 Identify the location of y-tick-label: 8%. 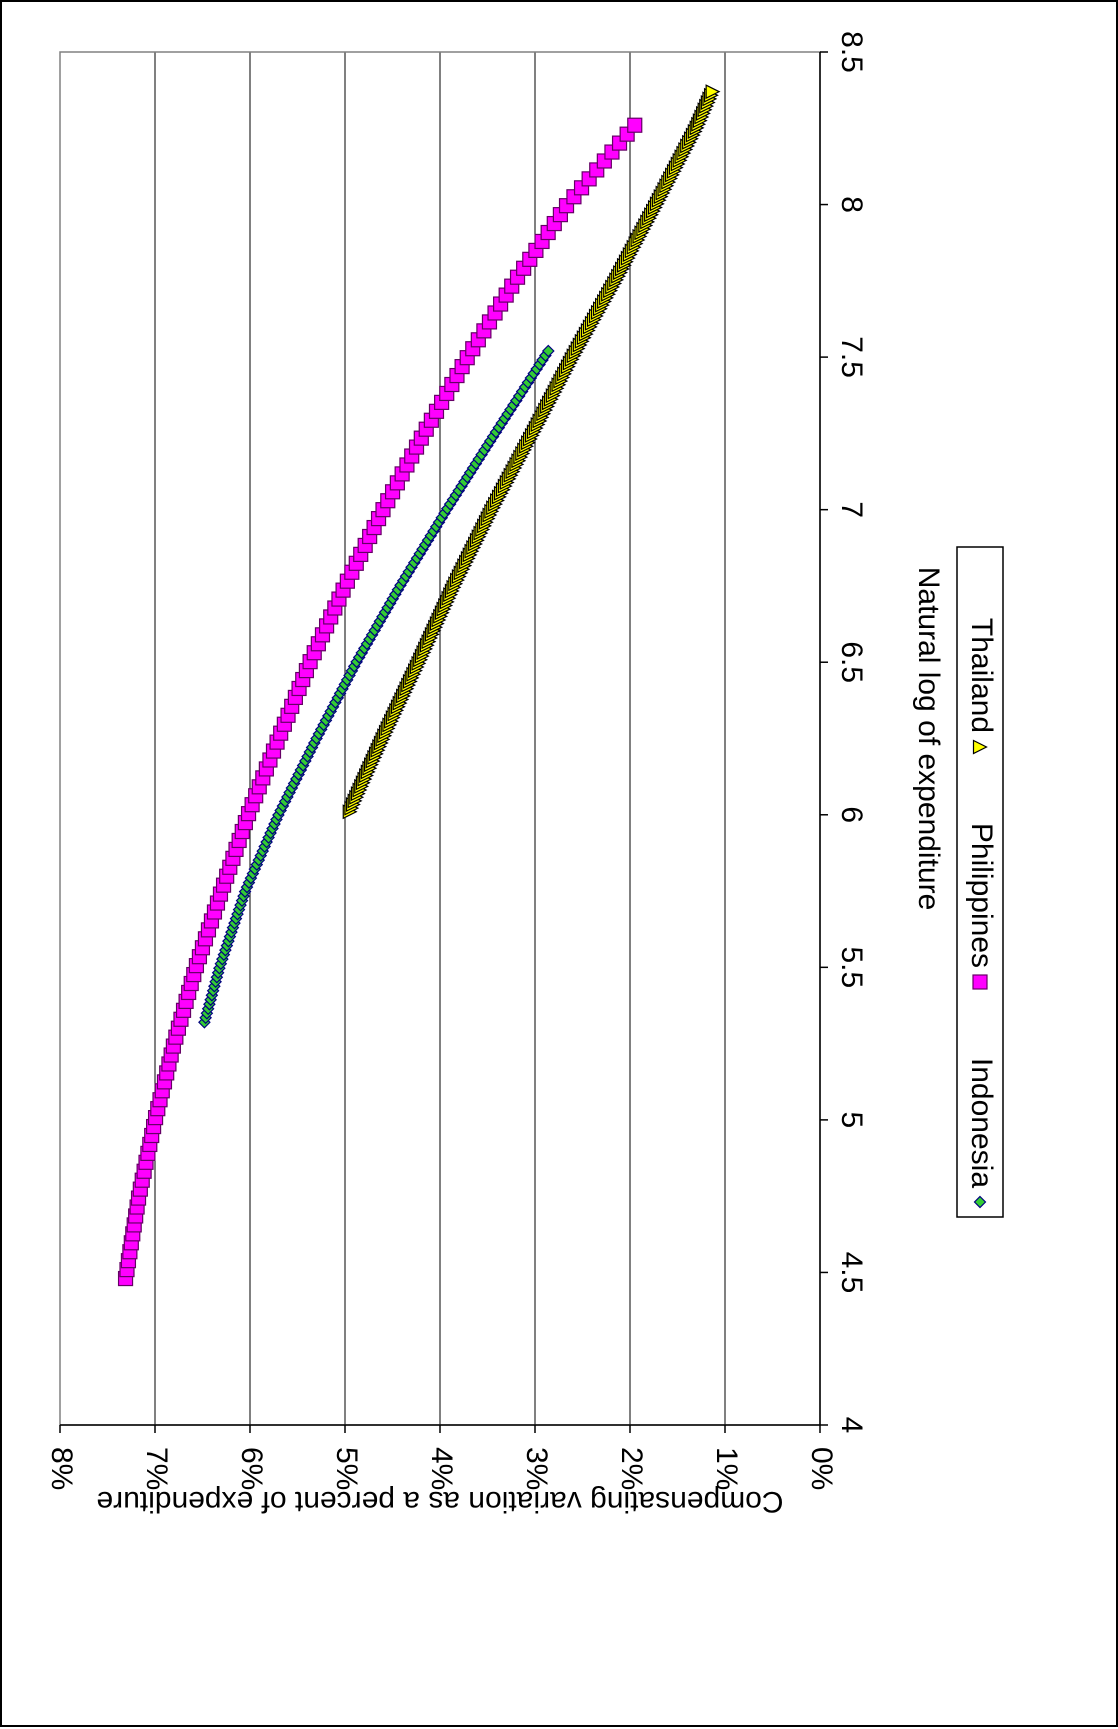
(61, 1468).